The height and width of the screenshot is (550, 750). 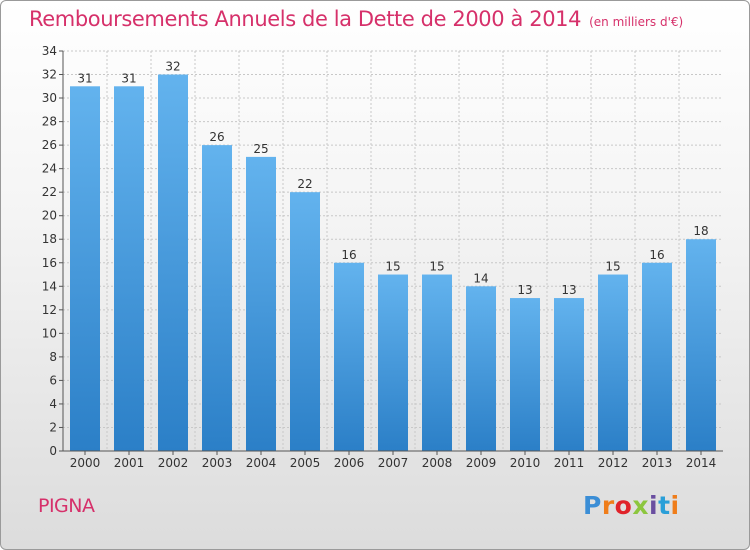 What do you see at coordinates (636, 22) in the screenshot?
I see `chart-subtitle: (en milliers d'€)` at bounding box center [636, 22].